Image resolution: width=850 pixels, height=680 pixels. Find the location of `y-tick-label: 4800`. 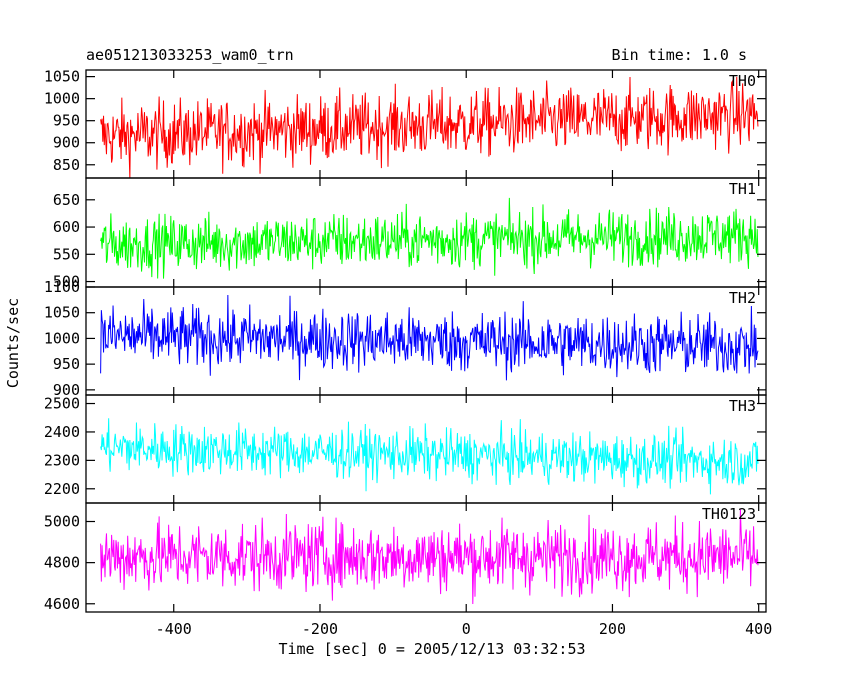

y-tick-label: 4800 is located at coordinates (62, 563).